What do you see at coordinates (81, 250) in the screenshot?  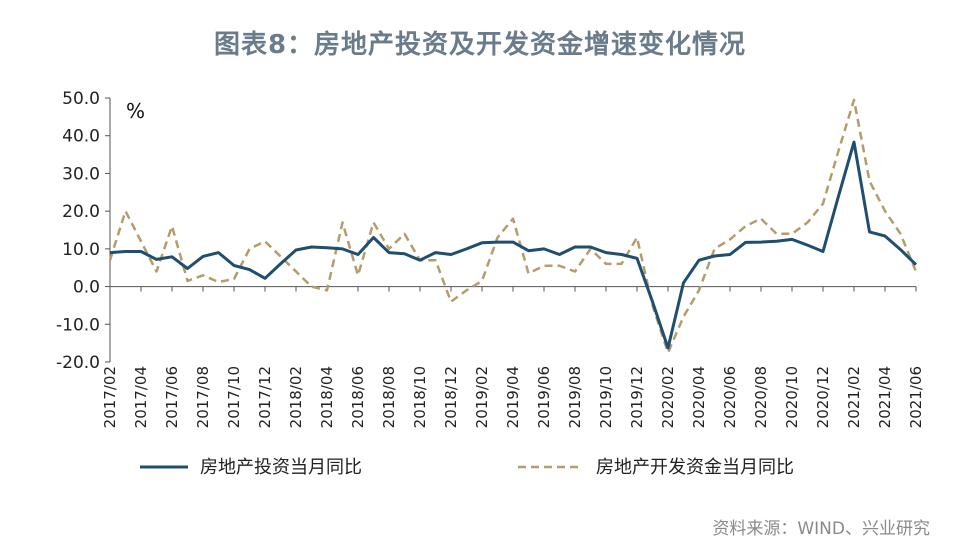 I see `y-tick-label: 10.0` at bounding box center [81, 250].